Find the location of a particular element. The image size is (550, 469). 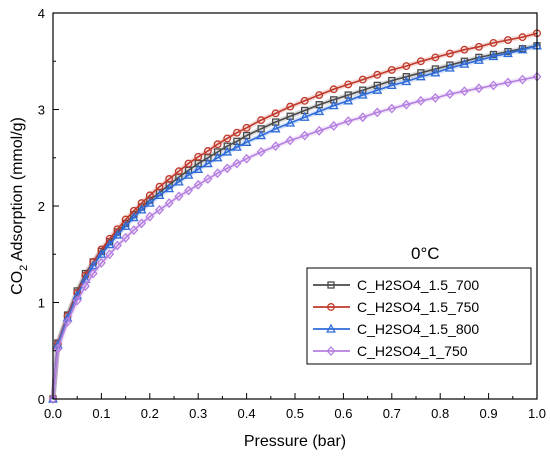

y-tick-label: 1 is located at coordinates (41, 303).